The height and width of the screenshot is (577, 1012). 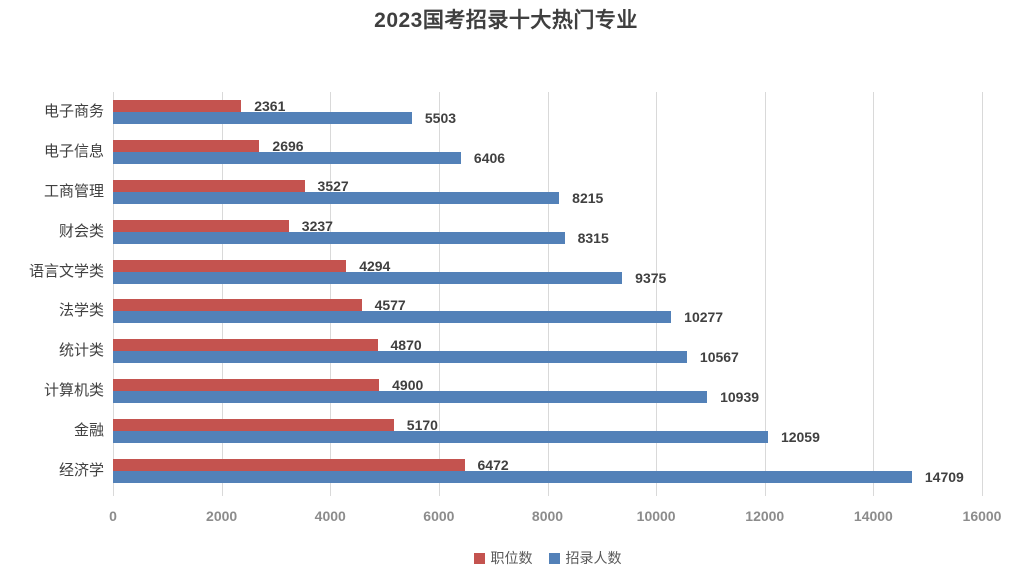 What do you see at coordinates (390, 305) in the screenshot?
I see `value-label: 4577` at bounding box center [390, 305].